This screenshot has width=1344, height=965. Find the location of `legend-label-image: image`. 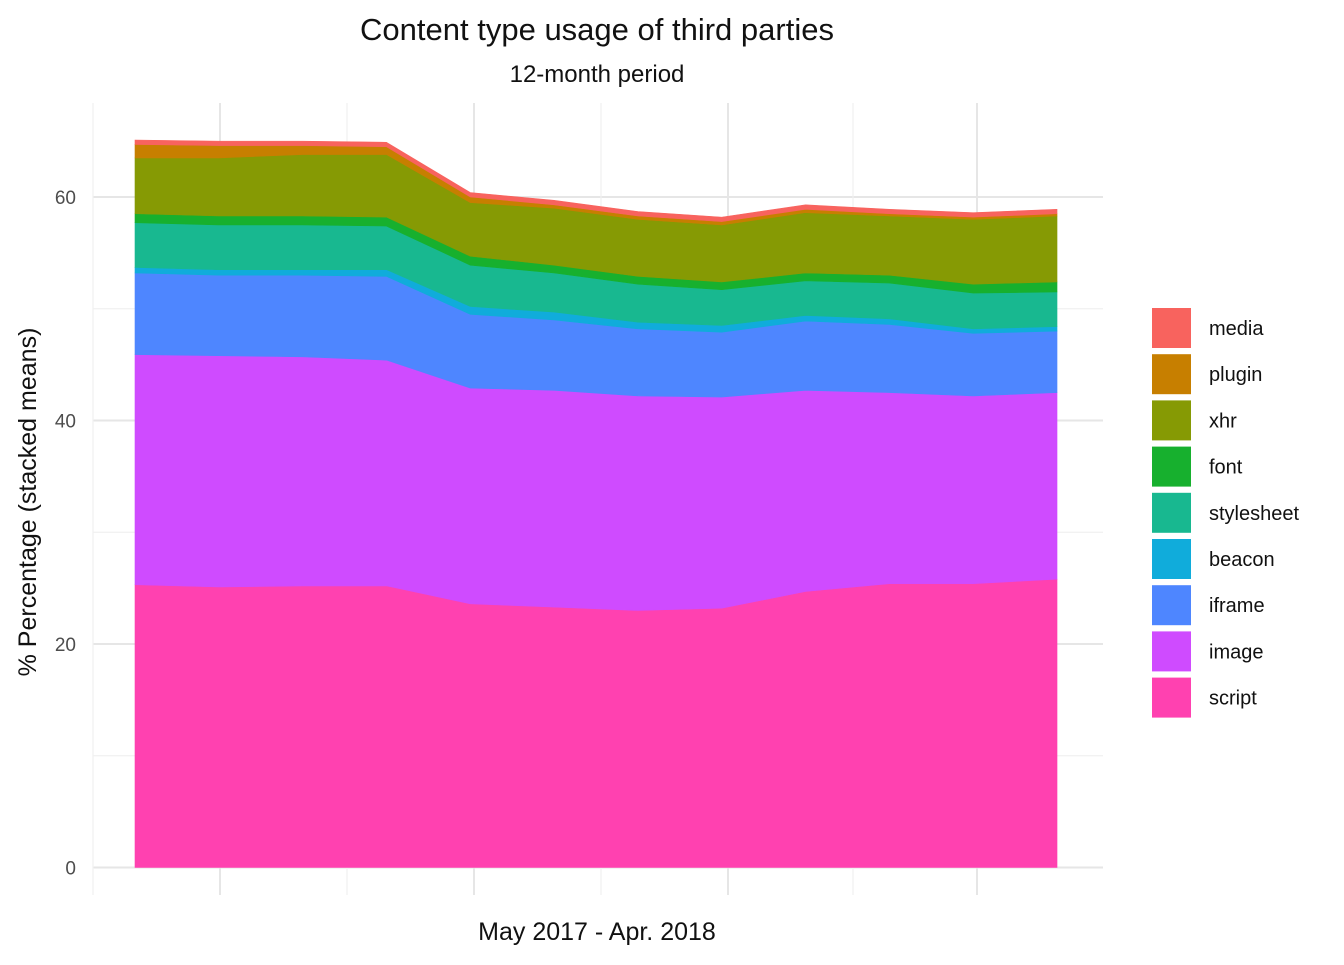

legend-label-image: image is located at coordinates (1236, 652).